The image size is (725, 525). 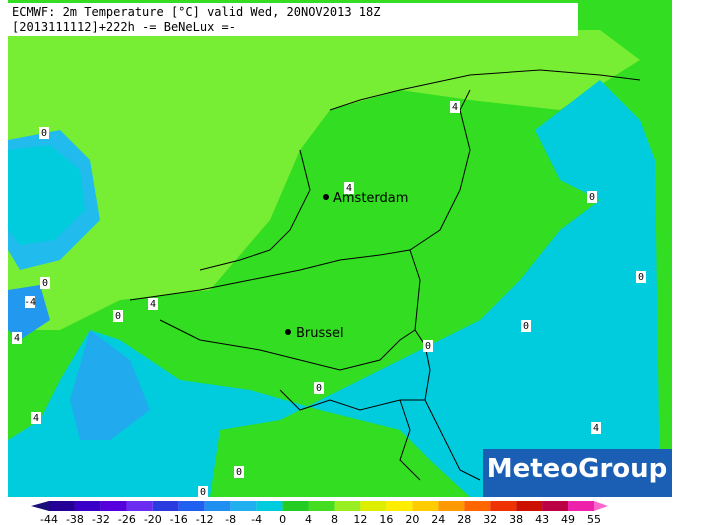 What do you see at coordinates (153, 519) in the screenshot?
I see `colorbar-tick-label: -20` at bounding box center [153, 519].